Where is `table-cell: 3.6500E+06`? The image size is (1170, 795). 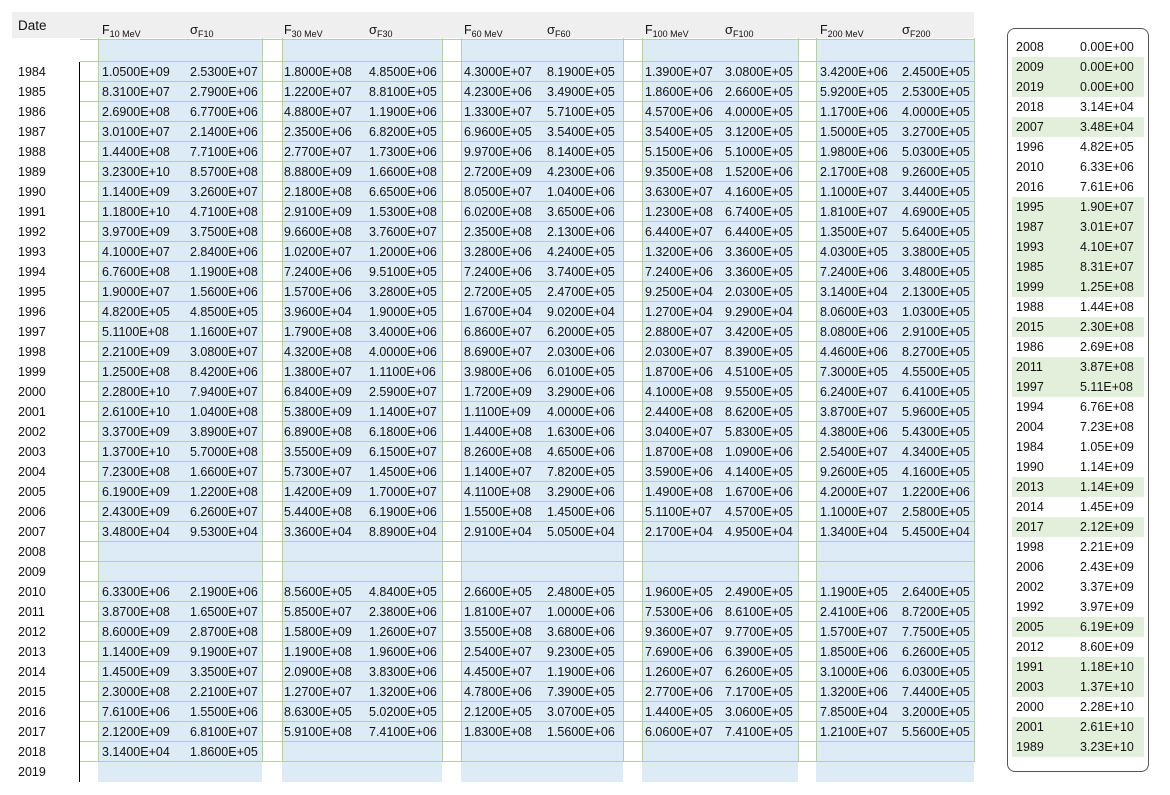 table-cell: 3.6500E+06 is located at coordinates (581, 212).